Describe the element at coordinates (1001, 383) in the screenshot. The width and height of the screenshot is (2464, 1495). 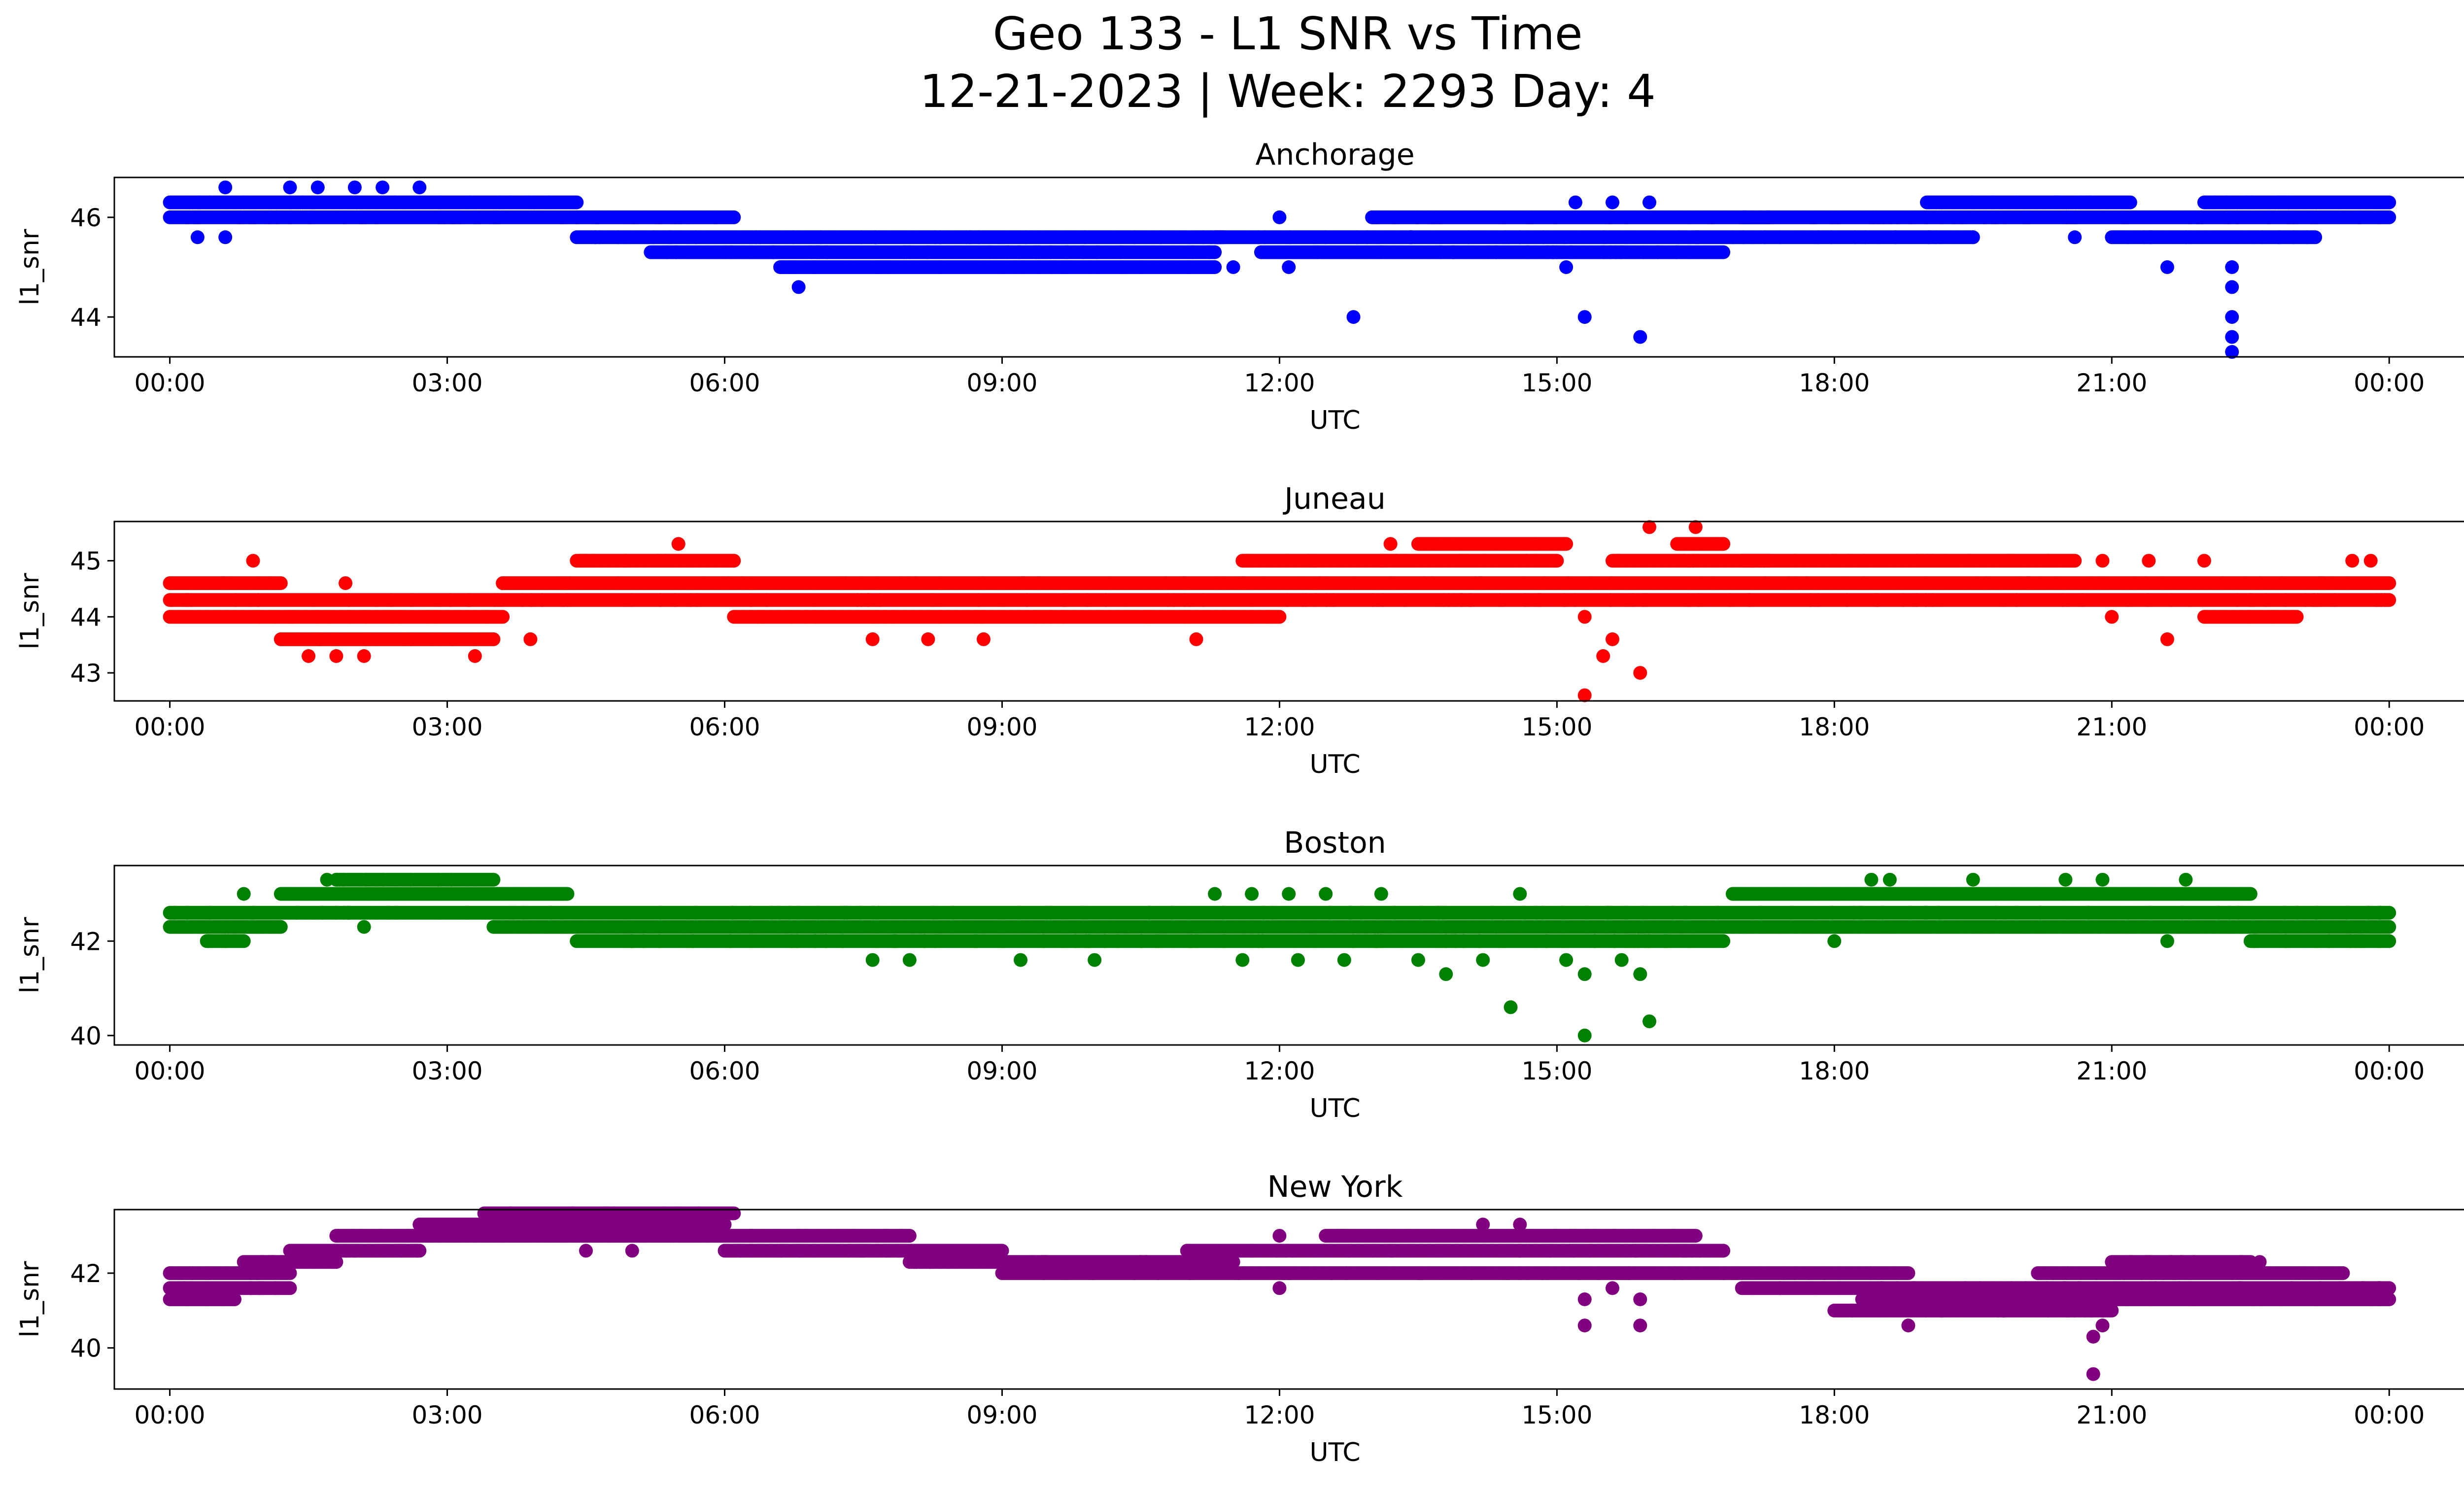
I see `x-tick-label: 09:00` at that location.